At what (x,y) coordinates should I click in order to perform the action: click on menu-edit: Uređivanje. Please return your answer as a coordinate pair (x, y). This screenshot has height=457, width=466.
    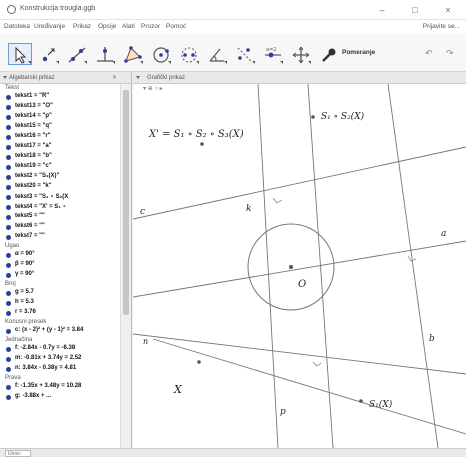
    Looking at the image, I should click on (50, 26).